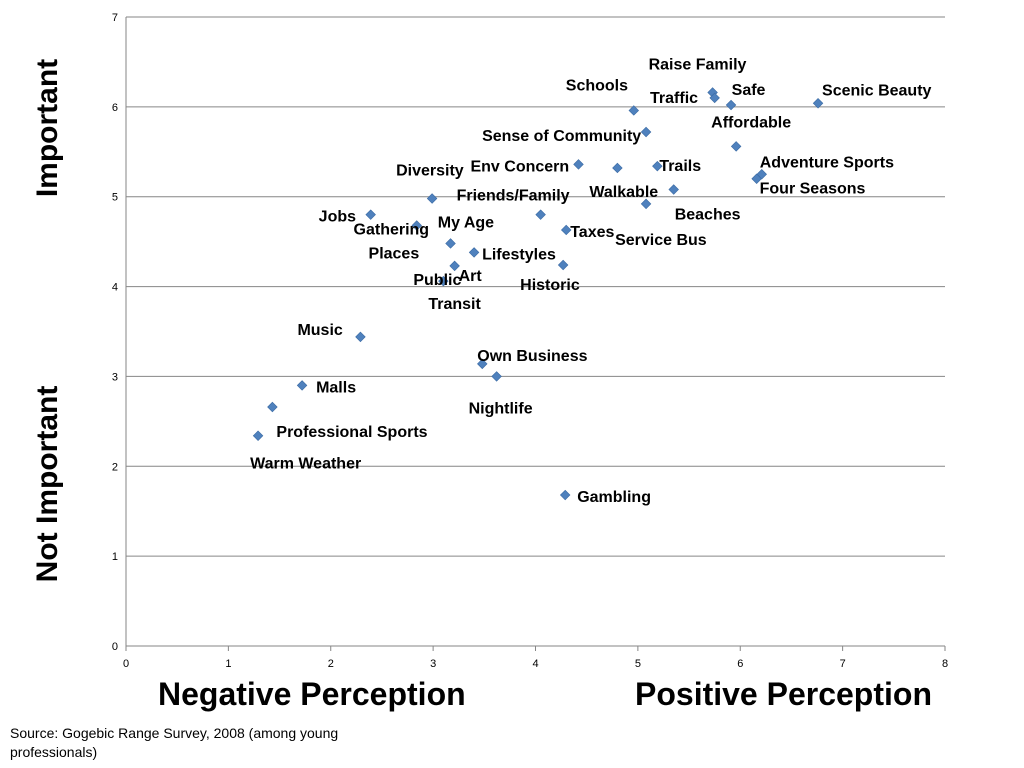 The height and width of the screenshot is (768, 1024). Describe the element at coordinates (115, 288) in the screenshot. I see `y-tick-label: 4` at that location.